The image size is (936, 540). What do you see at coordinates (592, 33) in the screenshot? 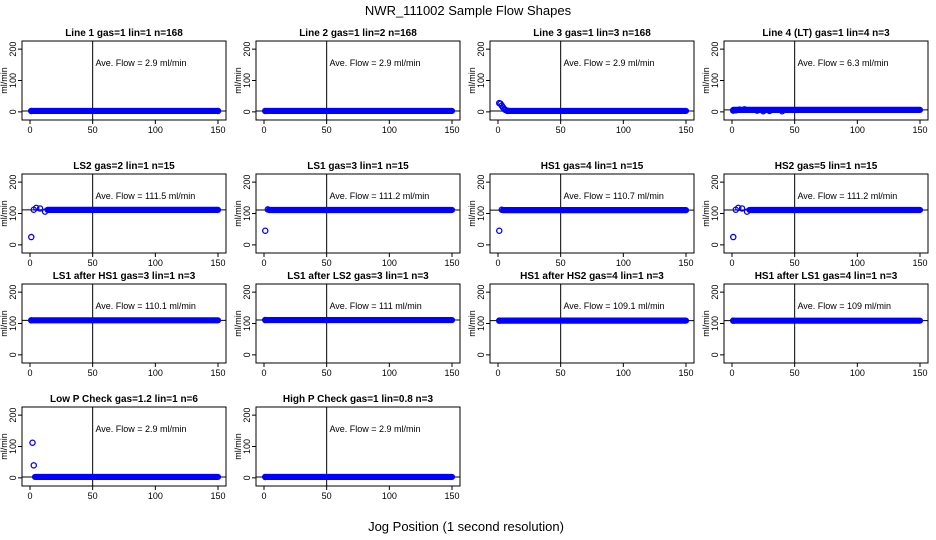
I see `panel-title: Line 3 gas=1 lin=3 n=168` at bounding box center [592, 33].